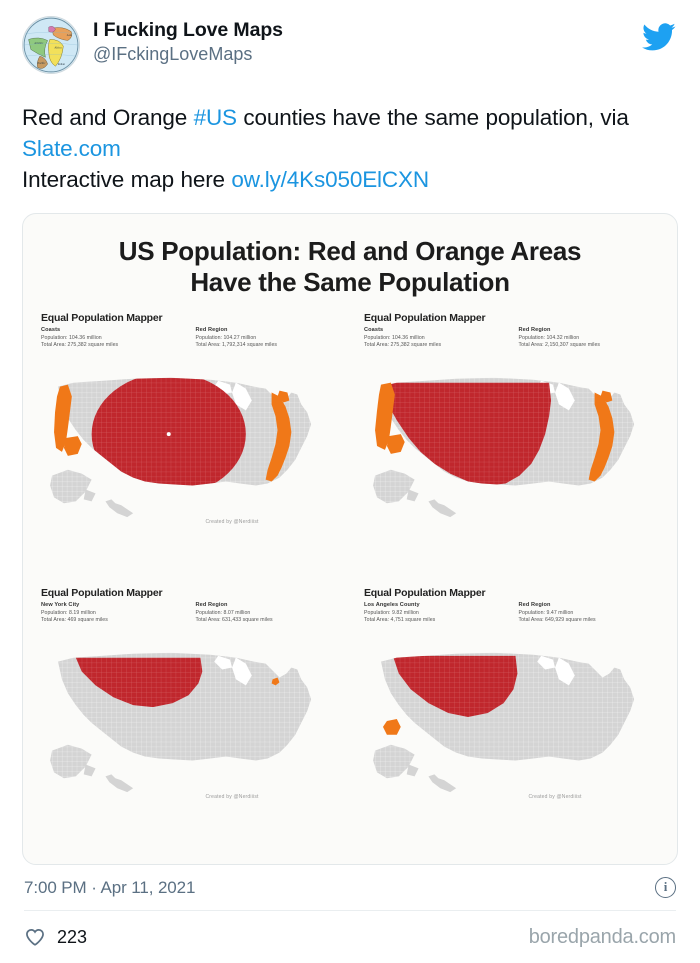 The height and width of the screenshot is (963, 700). What do you see at coordinates (110, 887) in the screenshot?
I see `tweet-timestamp: 7:00 PM · Apr 11, 2021` at bounding box center [110, 887].